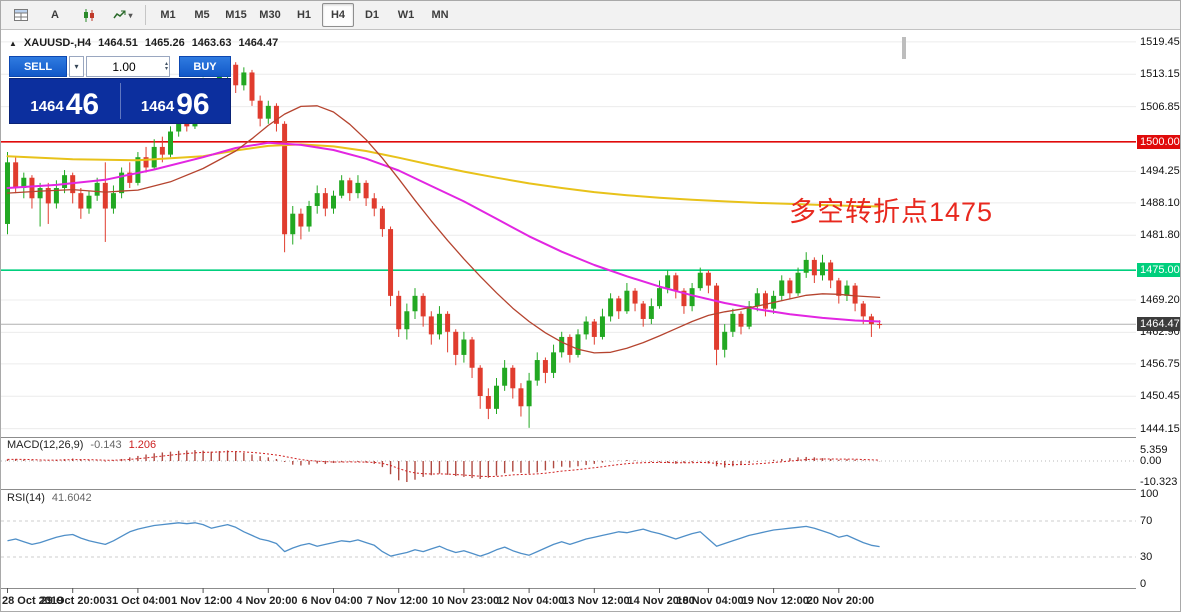 The height and width of the screenshot is (612, 1181). What do you see at coordinates (332, 601) in the screenshot?
I see `time-axis-label: 6 Nov 04:00` at bounding box center [332, 601].